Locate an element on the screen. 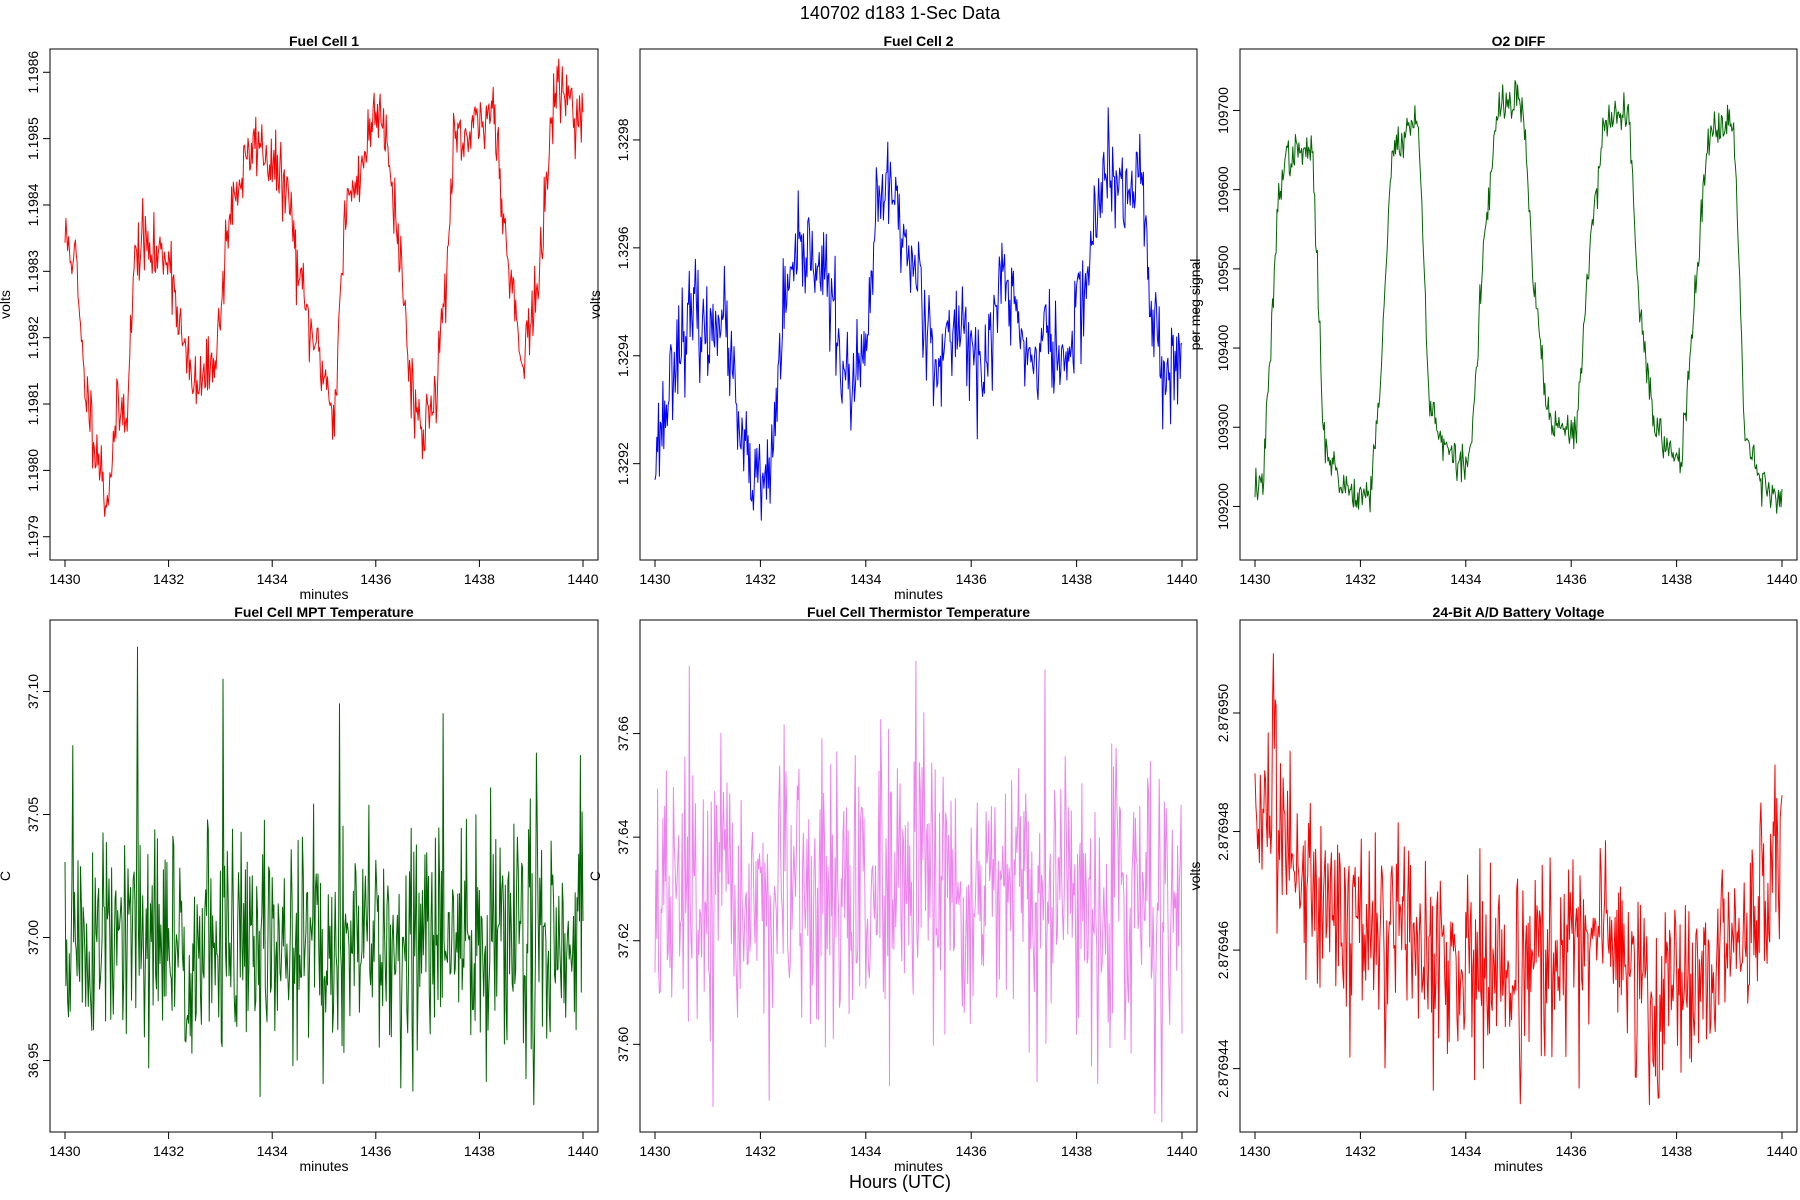  y-tick-label: 2.876950 is located at coordinates (1223, 713).